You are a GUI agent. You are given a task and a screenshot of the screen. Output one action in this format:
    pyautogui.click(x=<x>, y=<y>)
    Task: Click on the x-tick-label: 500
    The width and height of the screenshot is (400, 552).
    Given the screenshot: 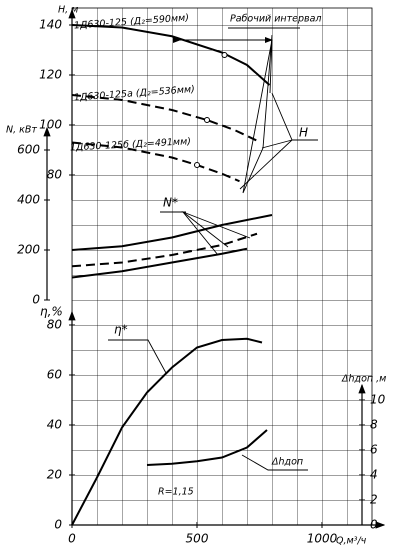 What is the action you would take?
    pyautogui.click(x=197, y=539)
    